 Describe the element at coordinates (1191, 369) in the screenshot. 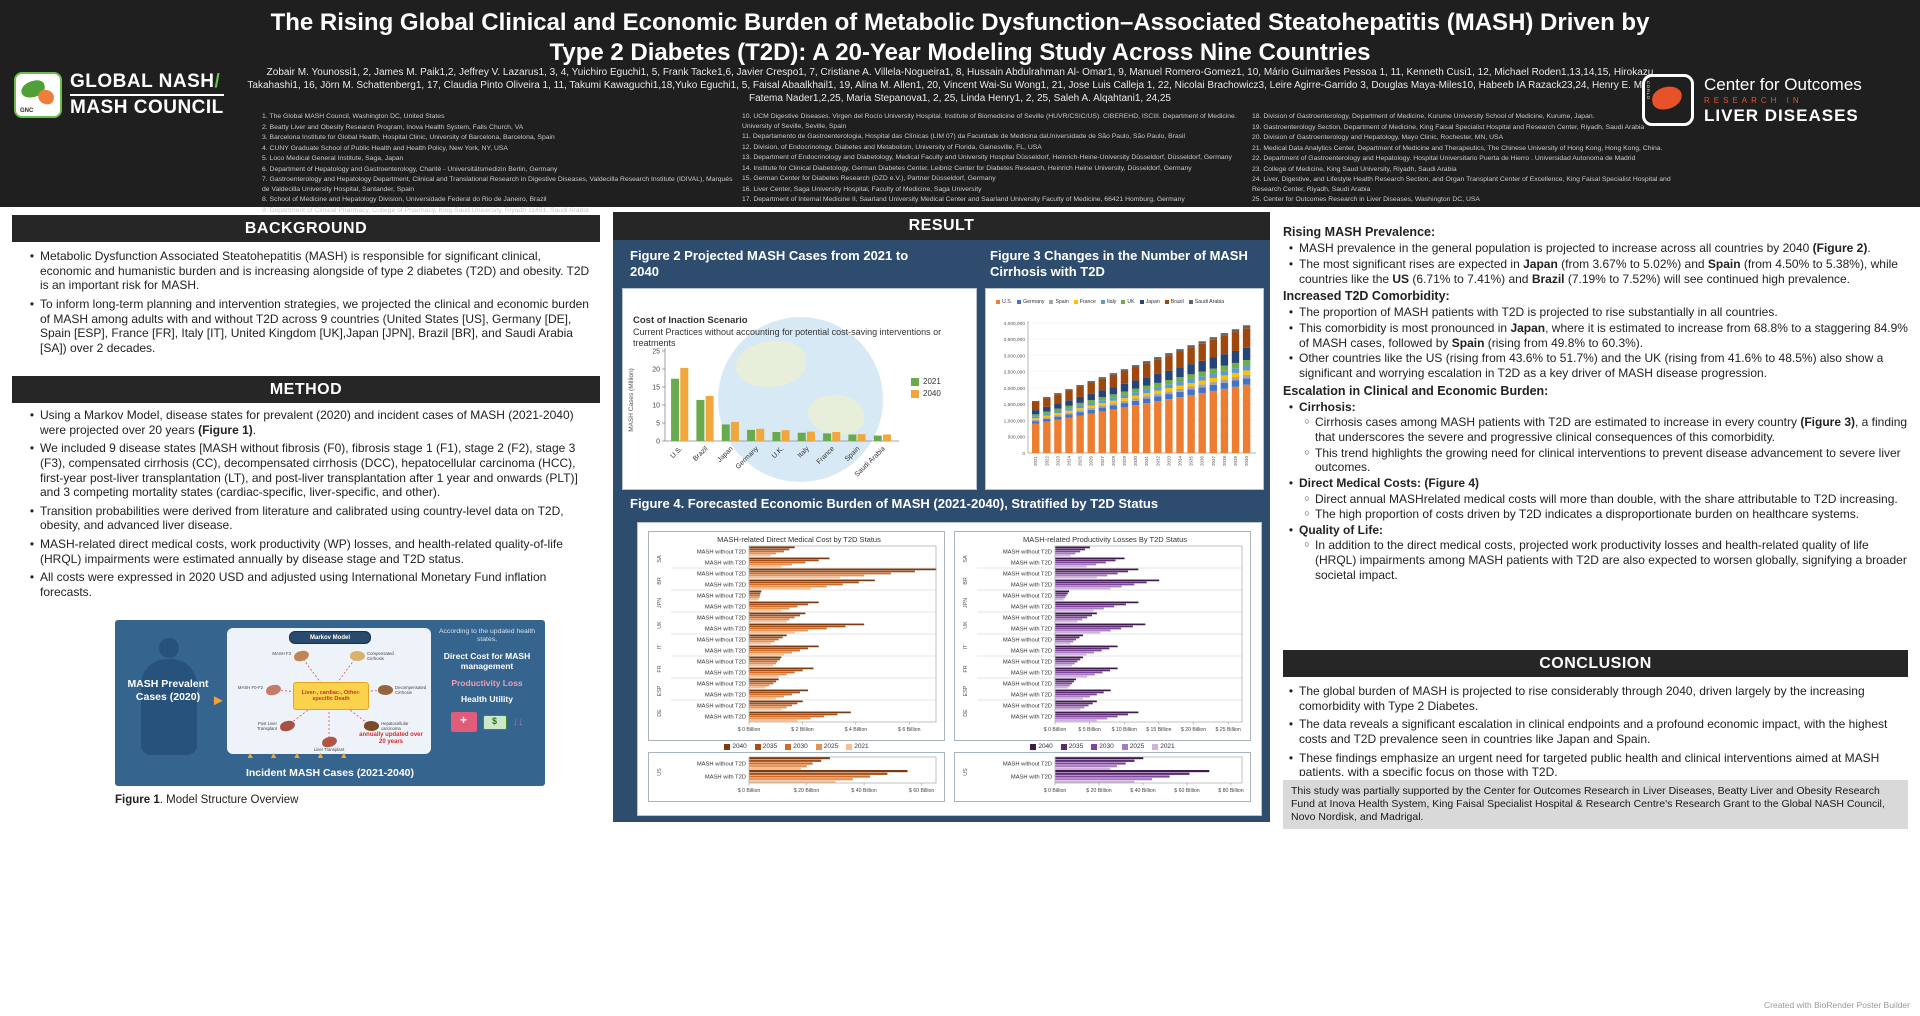

I see `stack-2035-Japan` at that location.